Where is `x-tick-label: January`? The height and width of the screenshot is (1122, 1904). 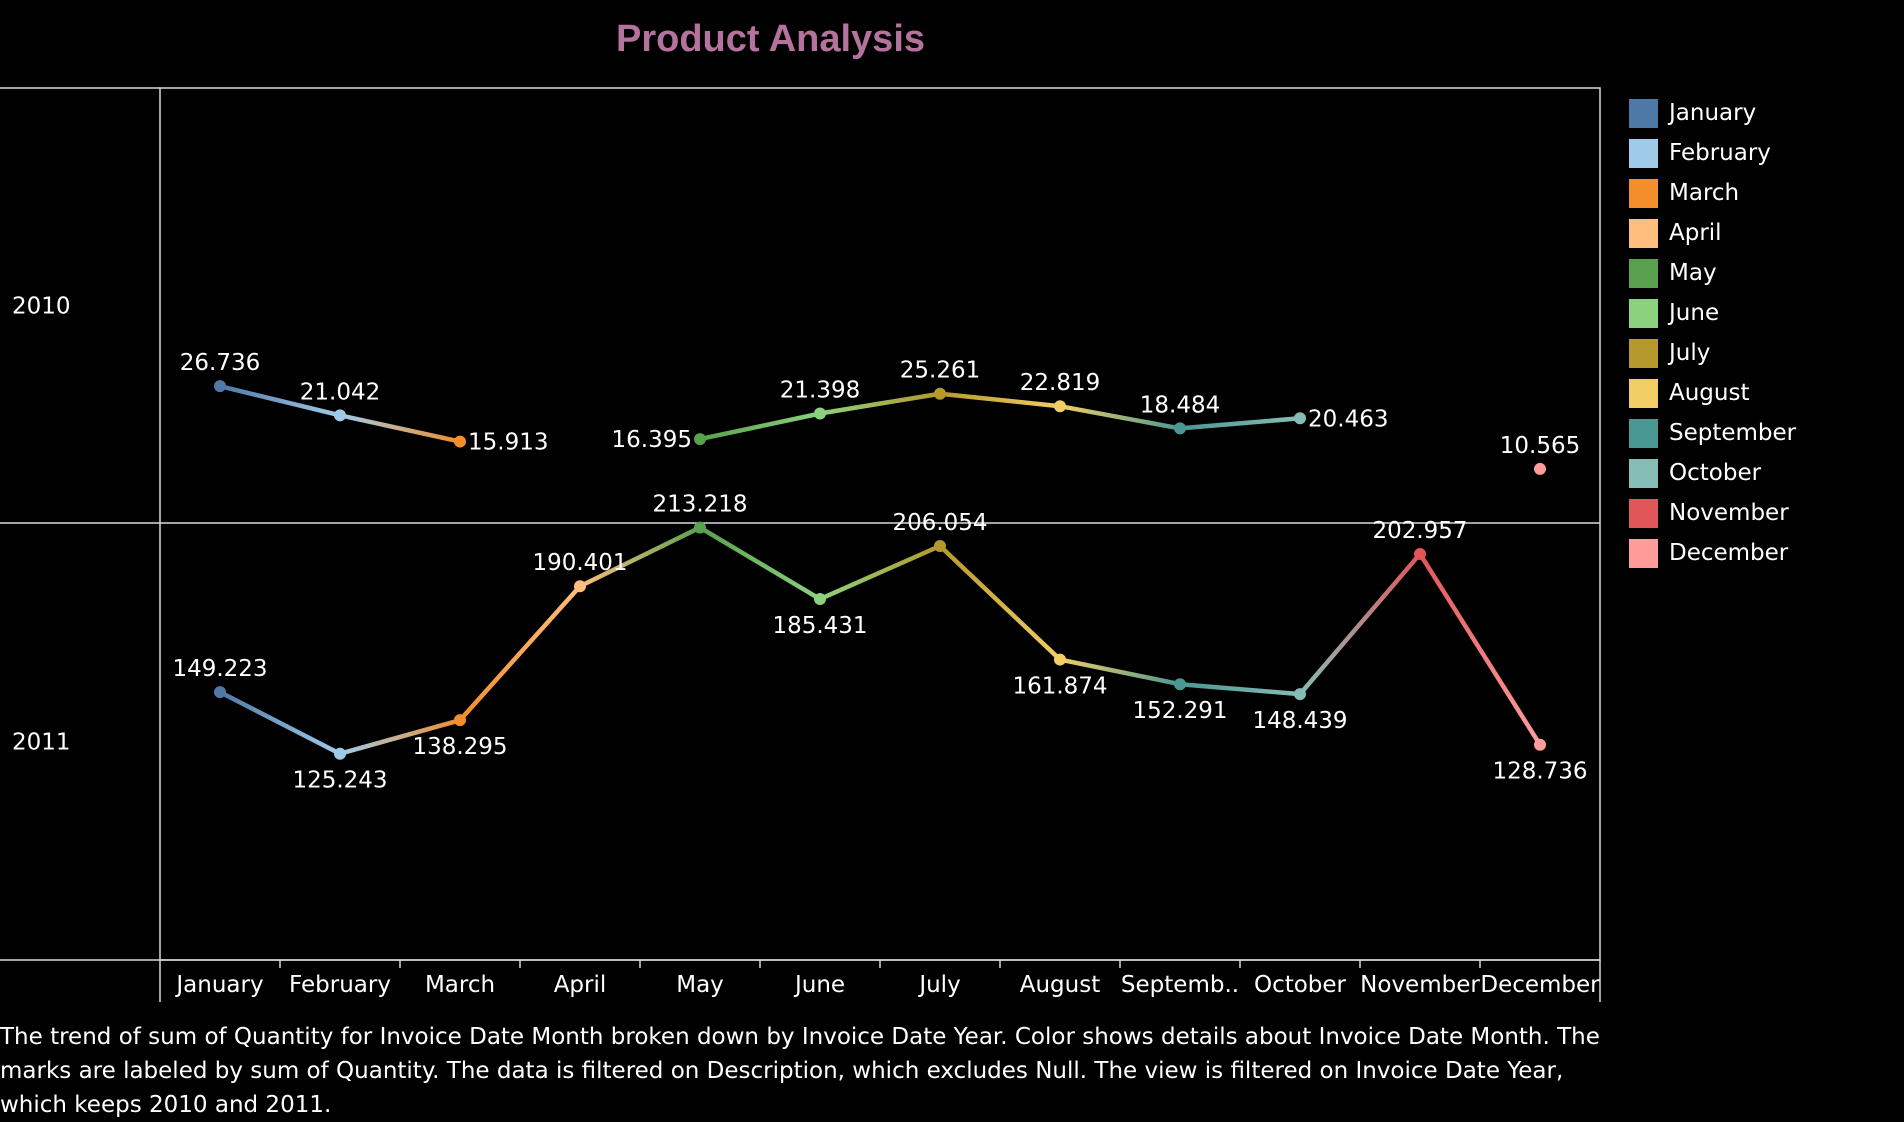
x-tick-label: January is located at coordinates (218, 985).